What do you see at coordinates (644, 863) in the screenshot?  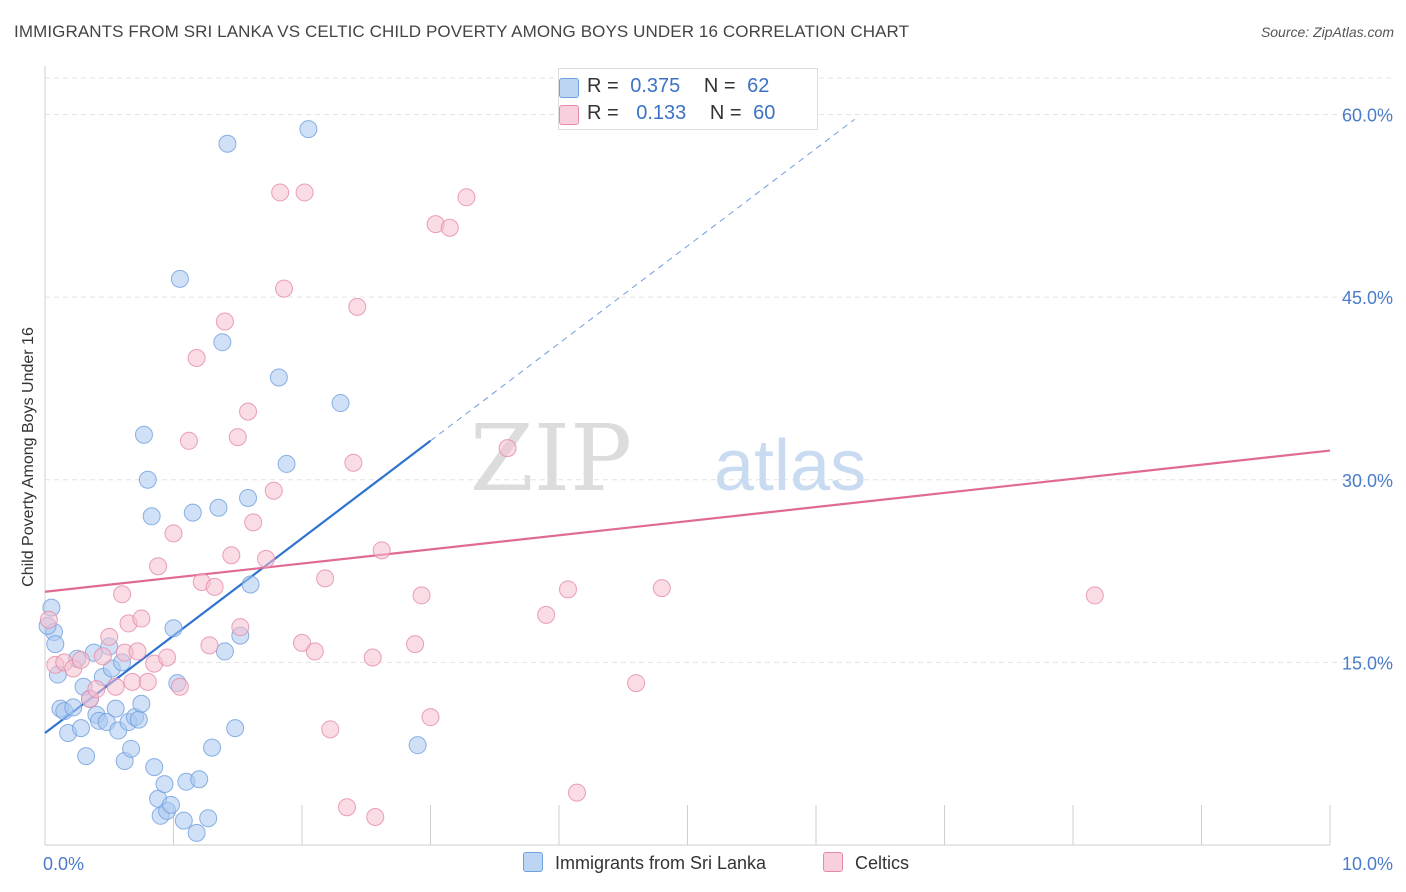 I see `legend-item-sri-lanka: Immigrants from Sri Lanka` at bounding box center [644, 863].